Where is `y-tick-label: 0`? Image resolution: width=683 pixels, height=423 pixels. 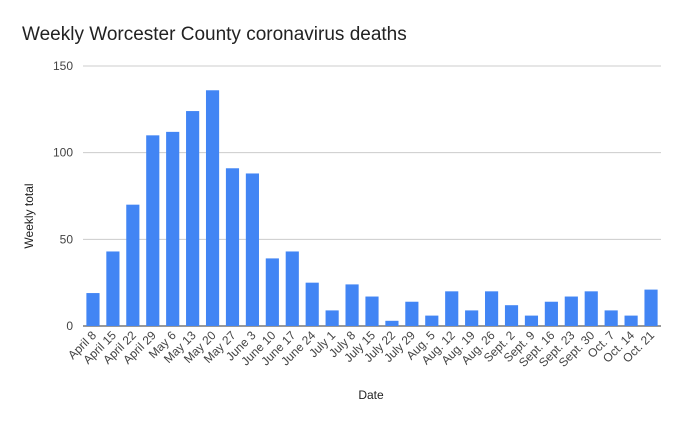 y-tick-label: 0 is located at coordinates (69, 326).